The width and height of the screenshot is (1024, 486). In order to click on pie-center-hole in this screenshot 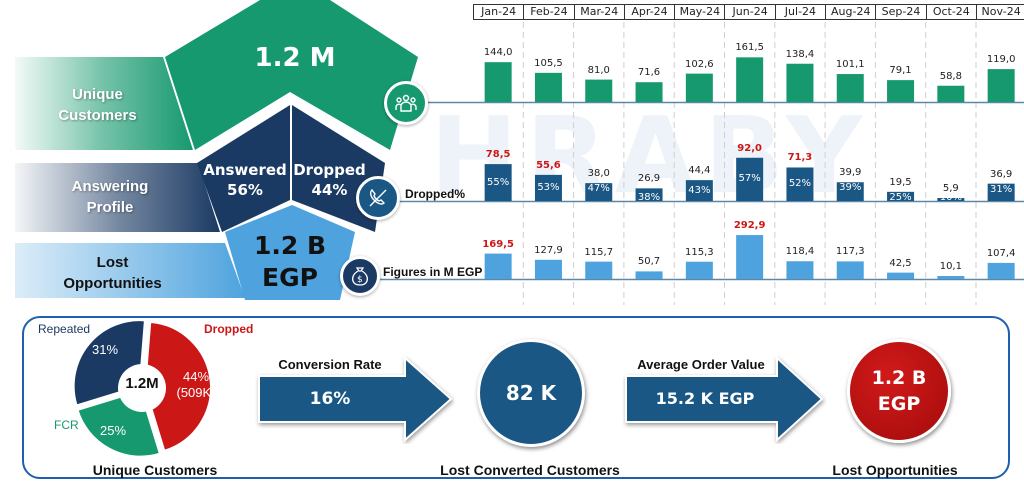, I will do `click(142, 388)`.